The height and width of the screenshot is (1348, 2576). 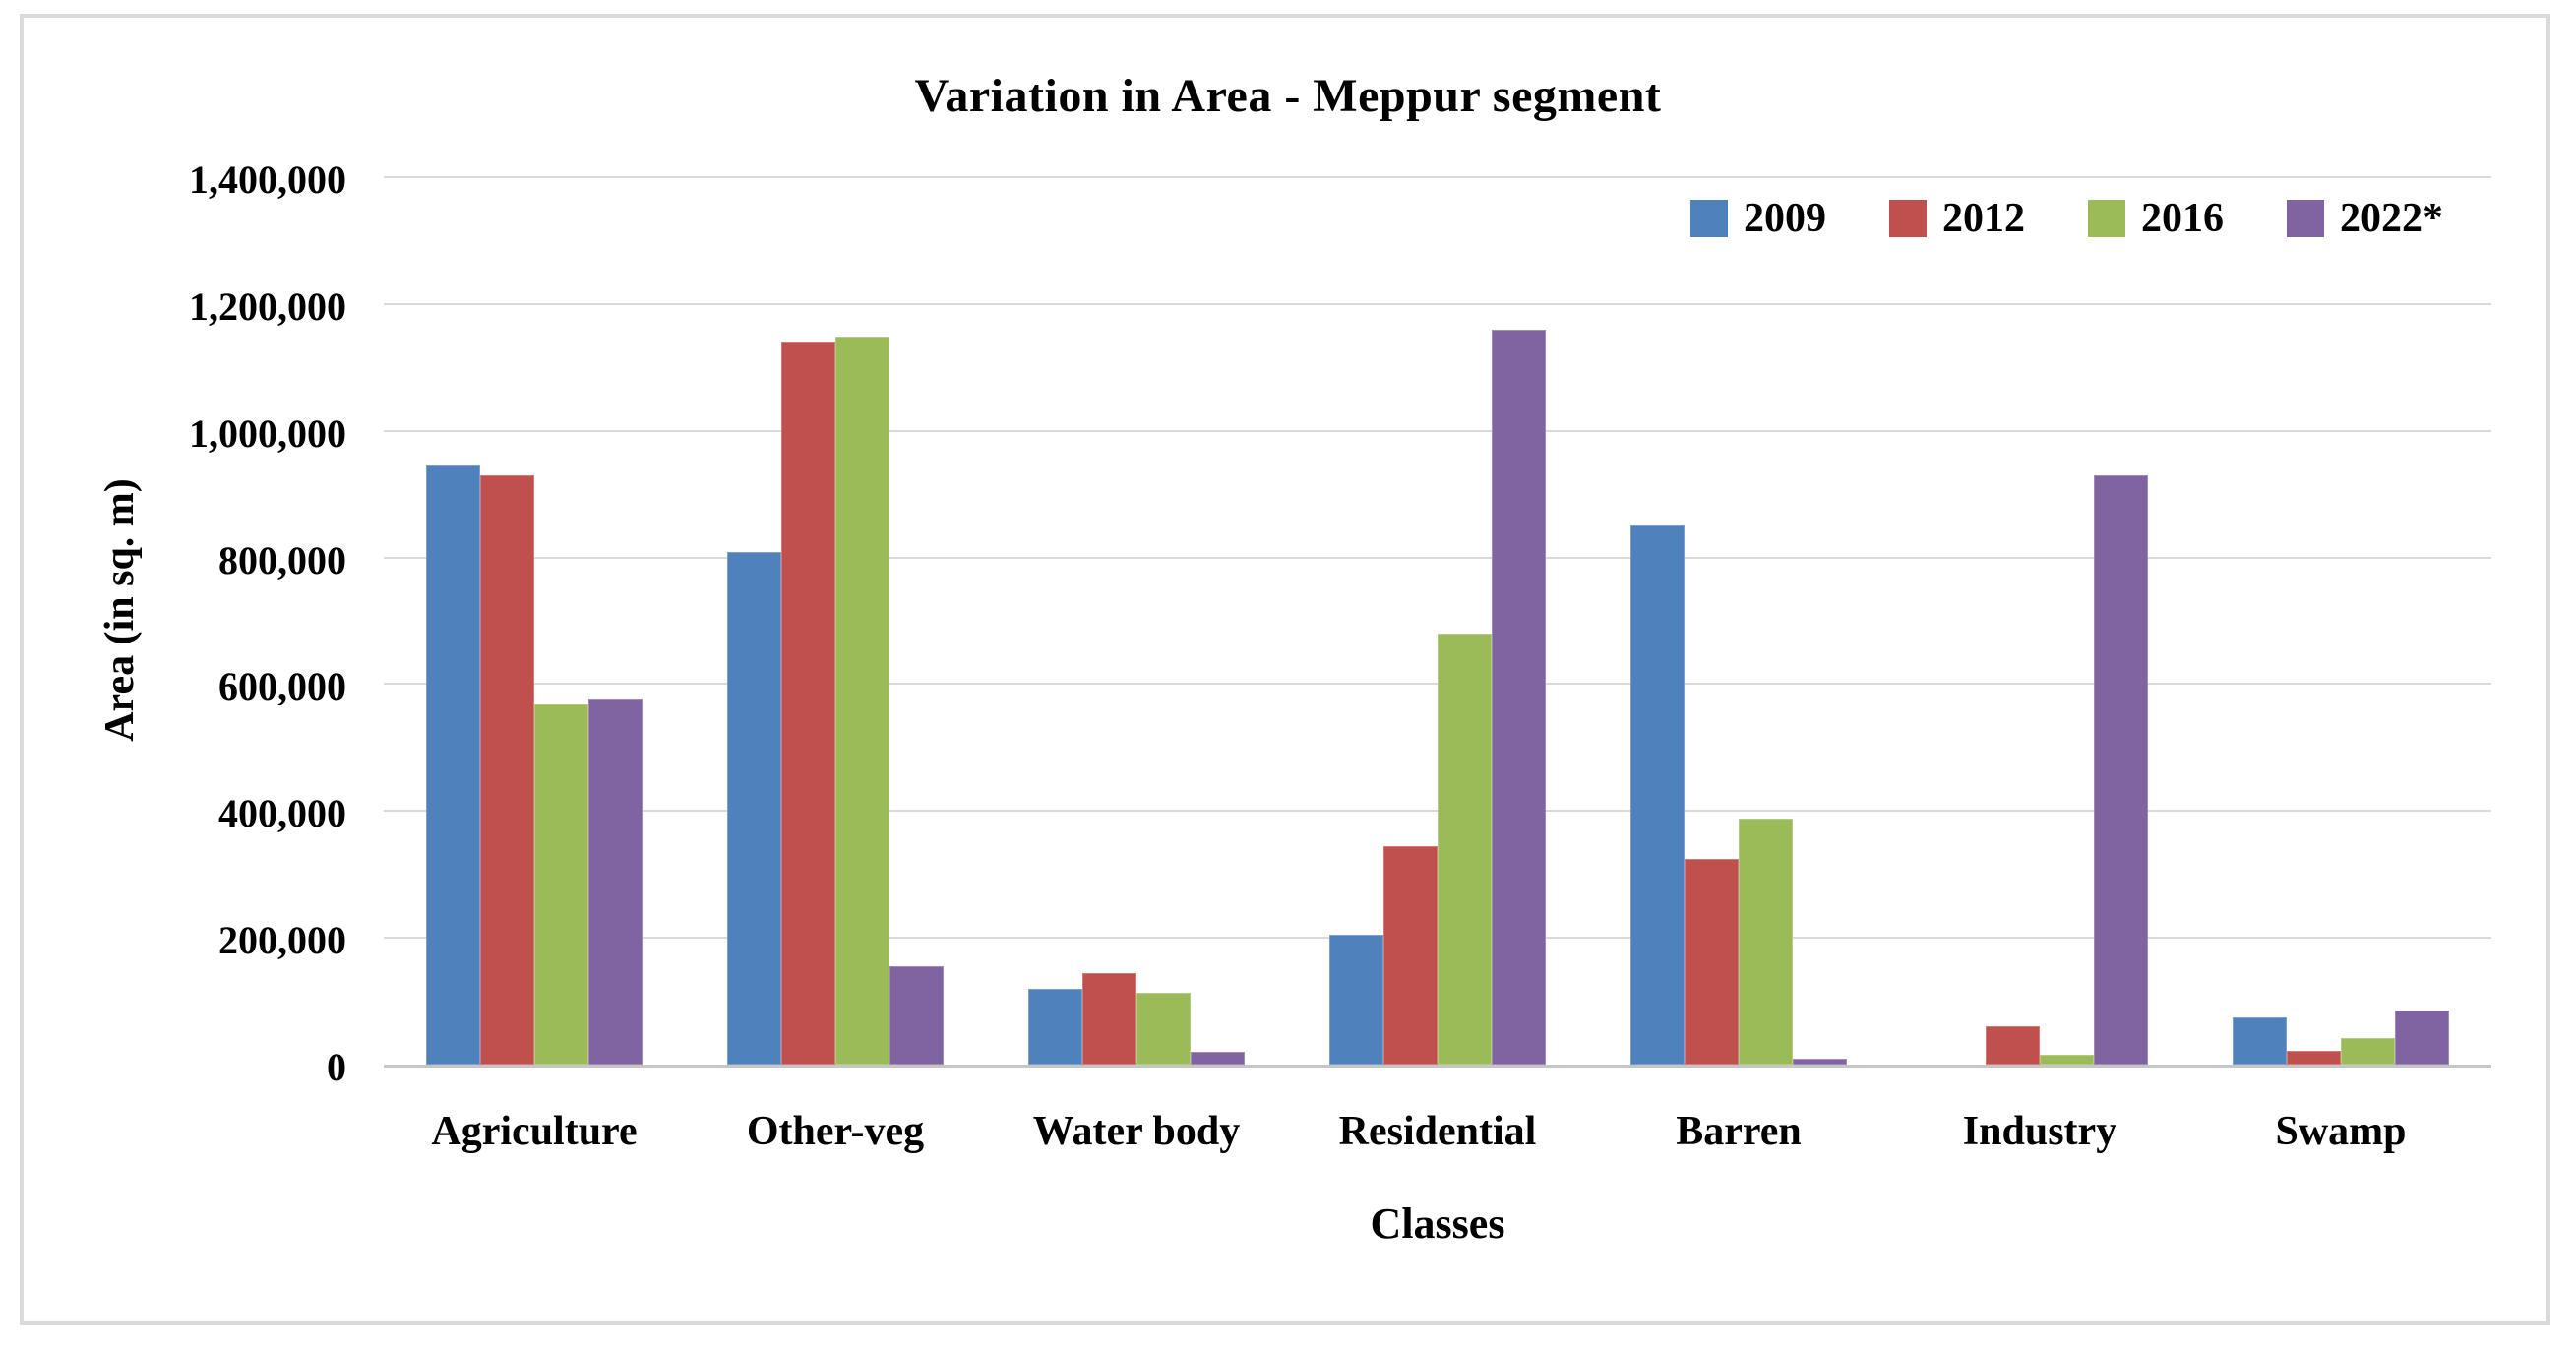 I want to click on bar-2016-swamp, so click(x=2368, y=1051).